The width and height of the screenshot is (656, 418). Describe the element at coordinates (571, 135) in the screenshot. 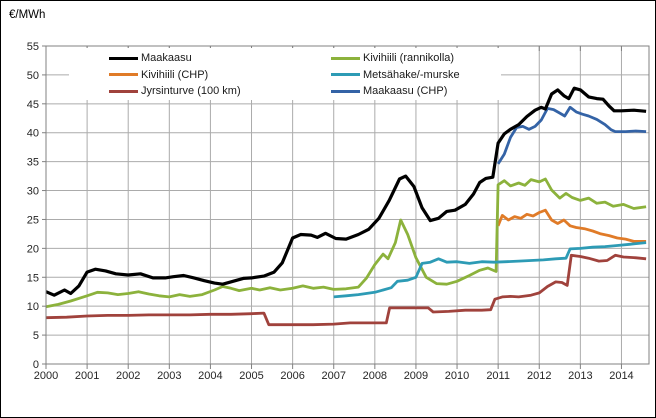

I see `series-line-maakaasu-chp` at that location.